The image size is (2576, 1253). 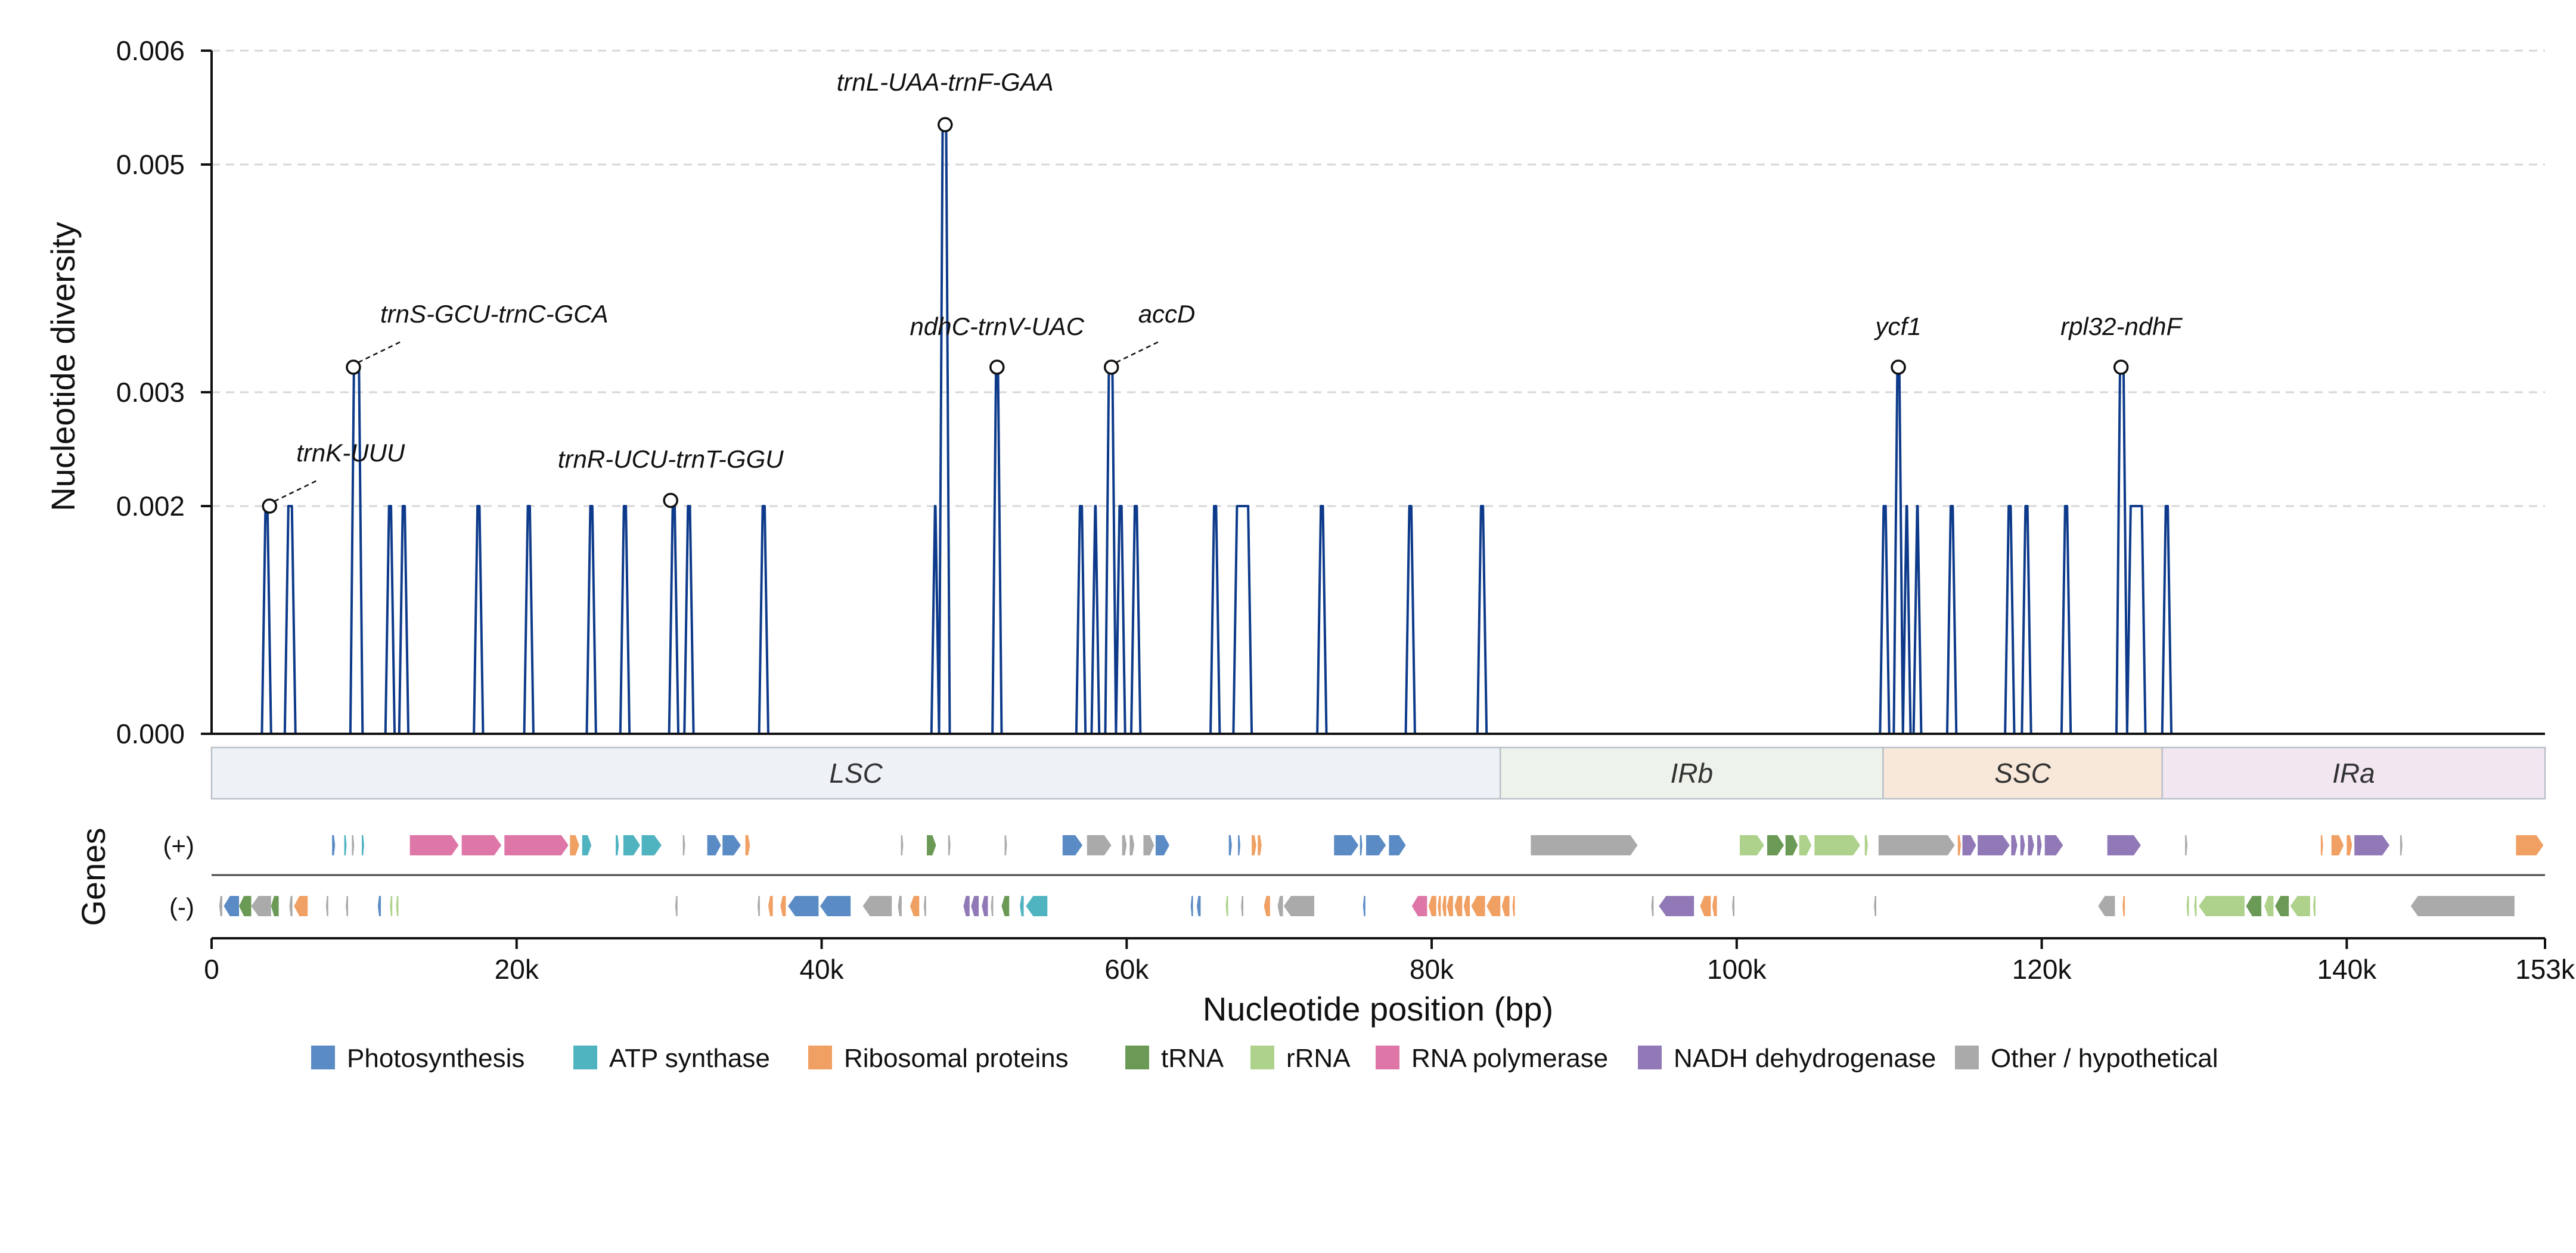 I want to click on y-tick-label-1: 0.002, so click(x=151, y=506).